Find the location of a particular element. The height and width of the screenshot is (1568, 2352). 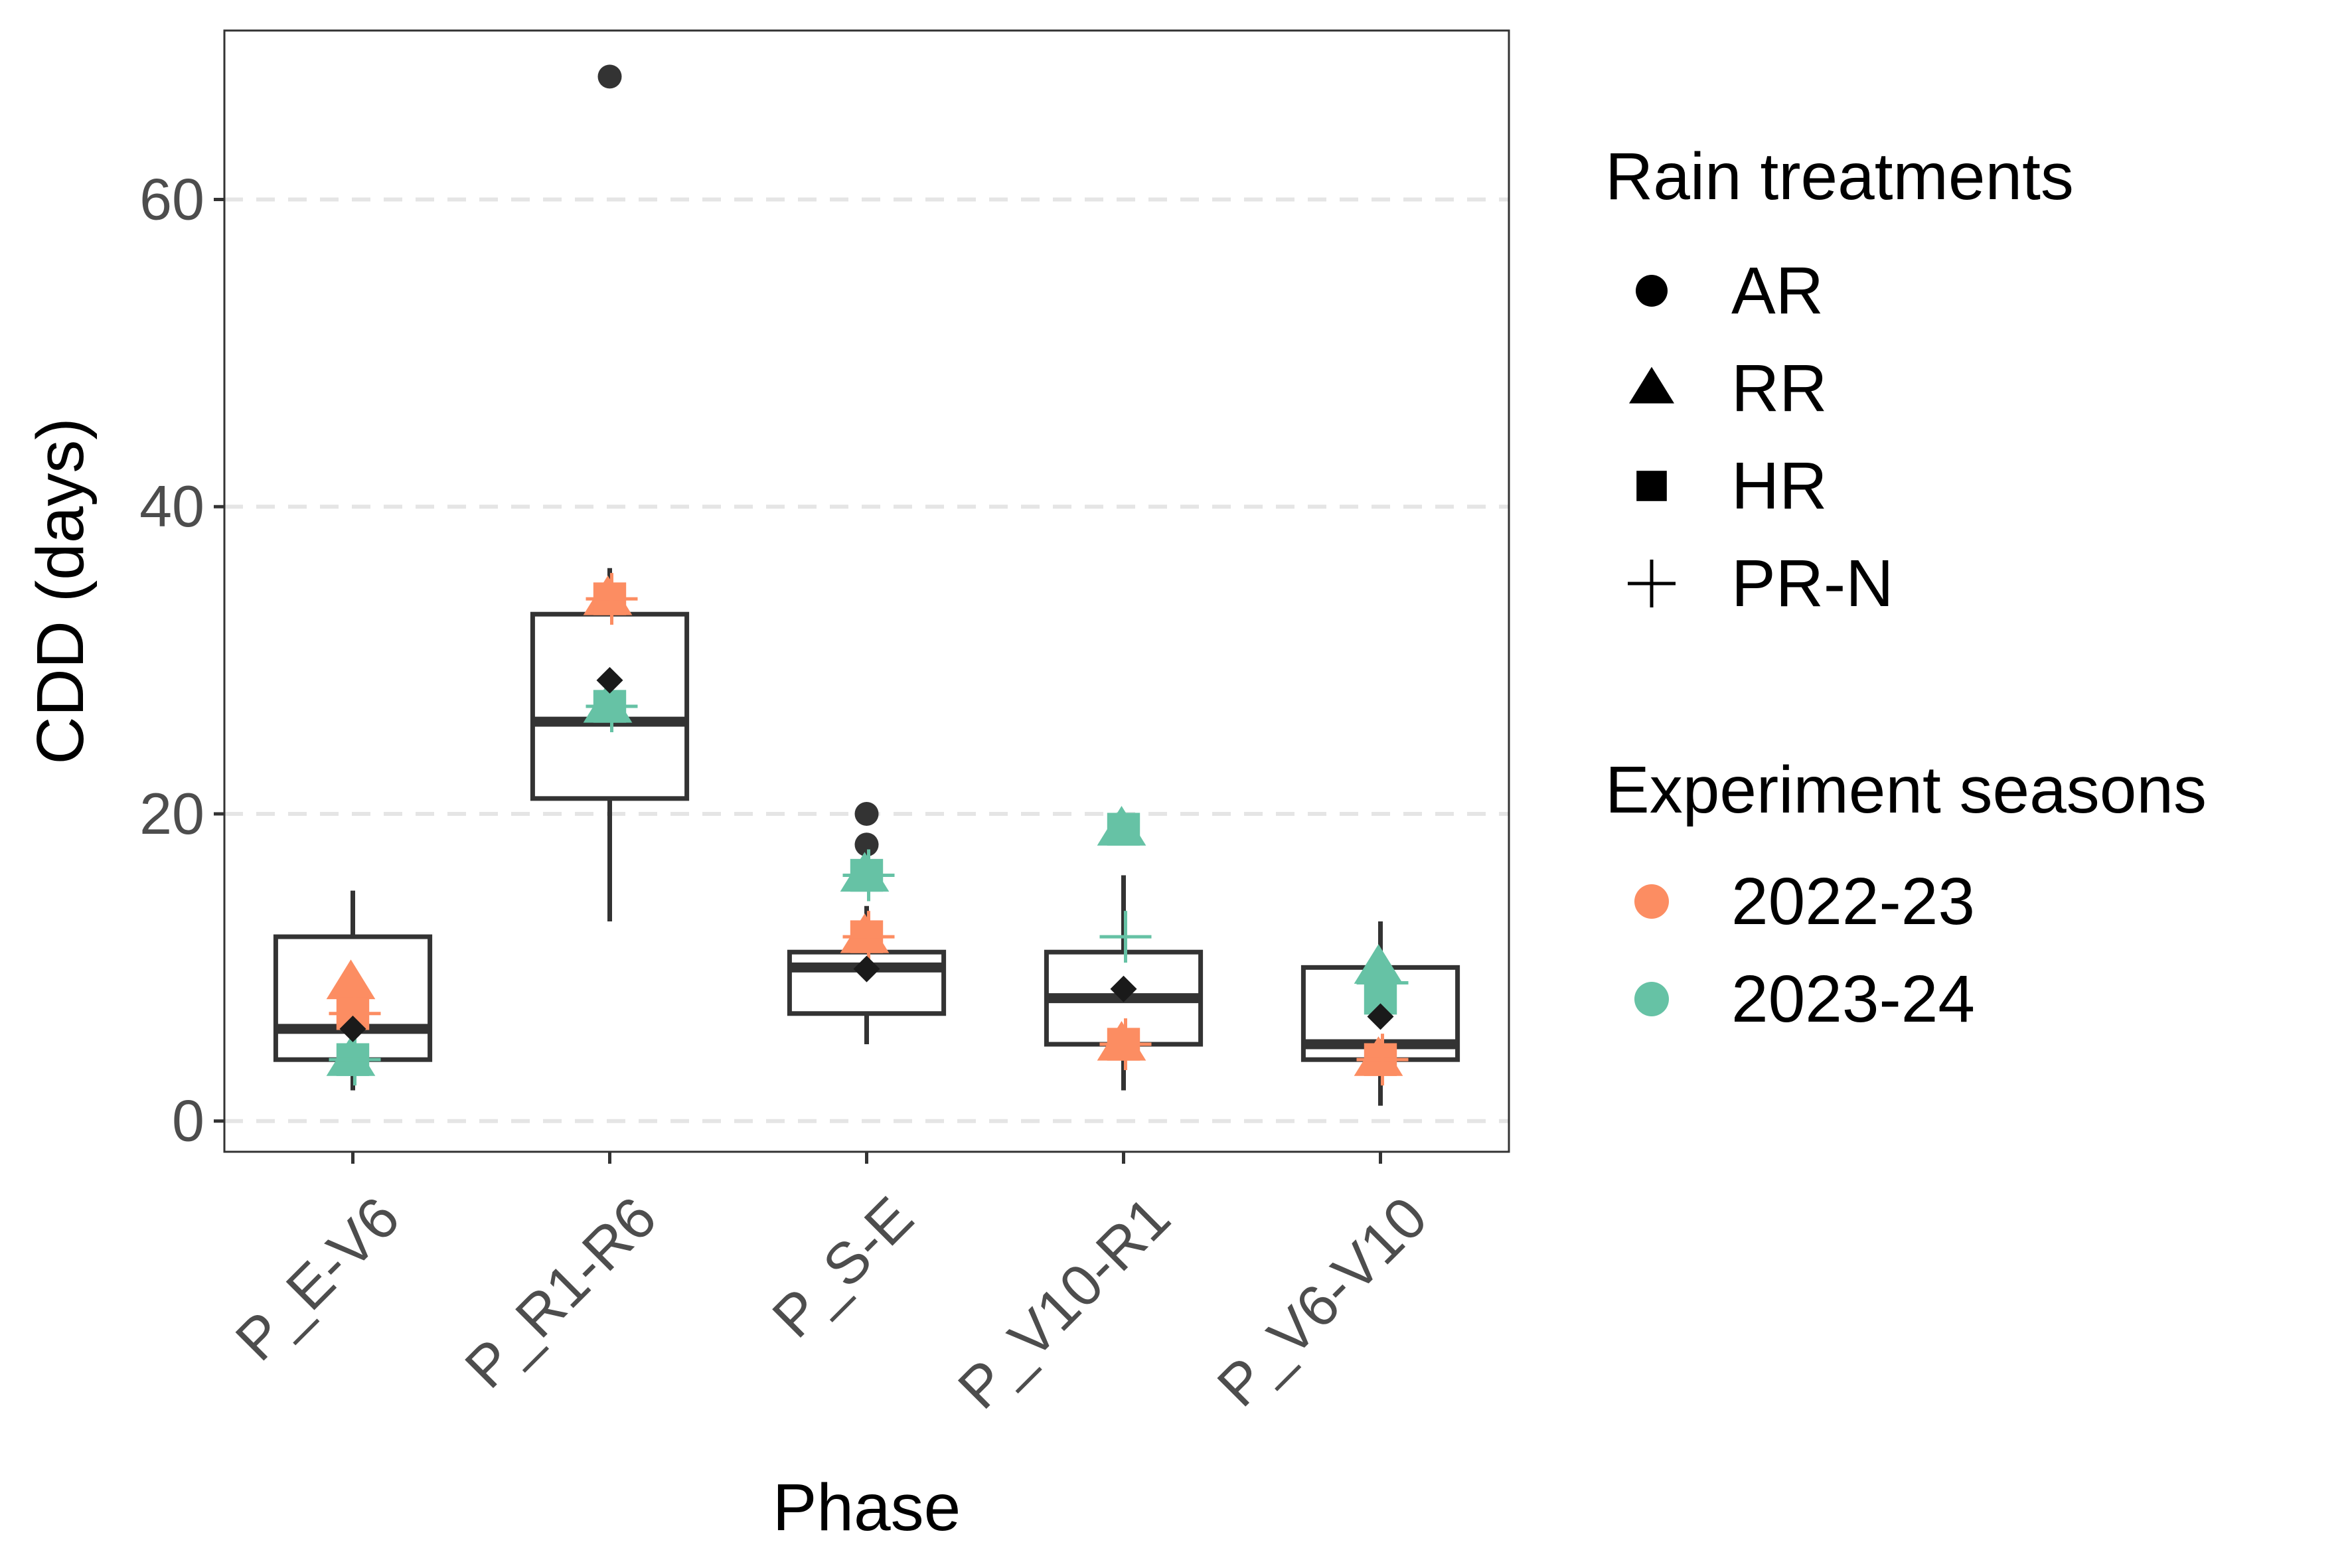

x-axis-title: Phase is located at coordinates (867, 1508).